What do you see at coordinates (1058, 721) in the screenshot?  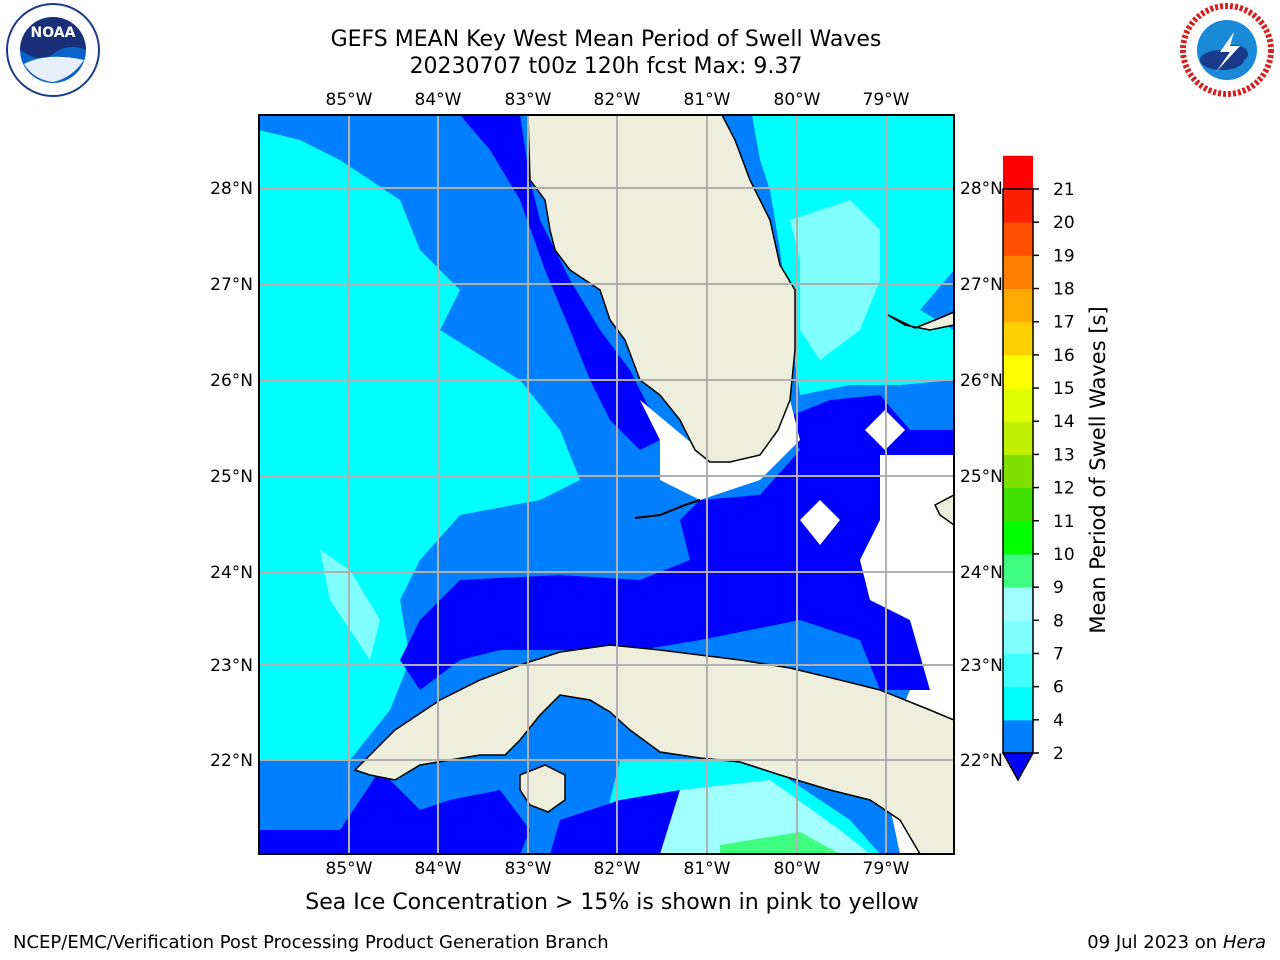 I see `colorbar-tick-label: 4` at bounding box center [1058, 721].